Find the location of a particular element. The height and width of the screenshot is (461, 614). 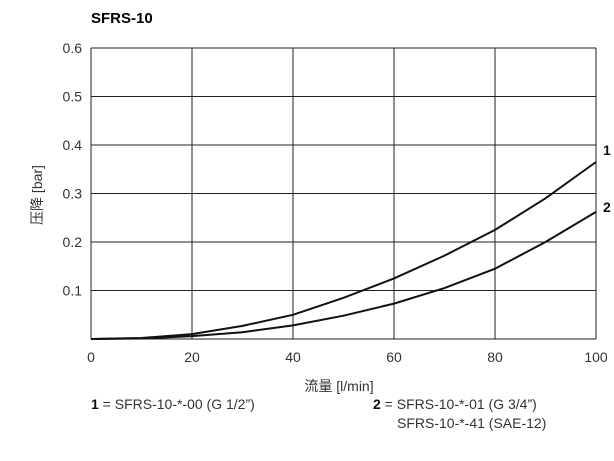

y-tick-label: 0.4 is located at coordinates (73, 145).